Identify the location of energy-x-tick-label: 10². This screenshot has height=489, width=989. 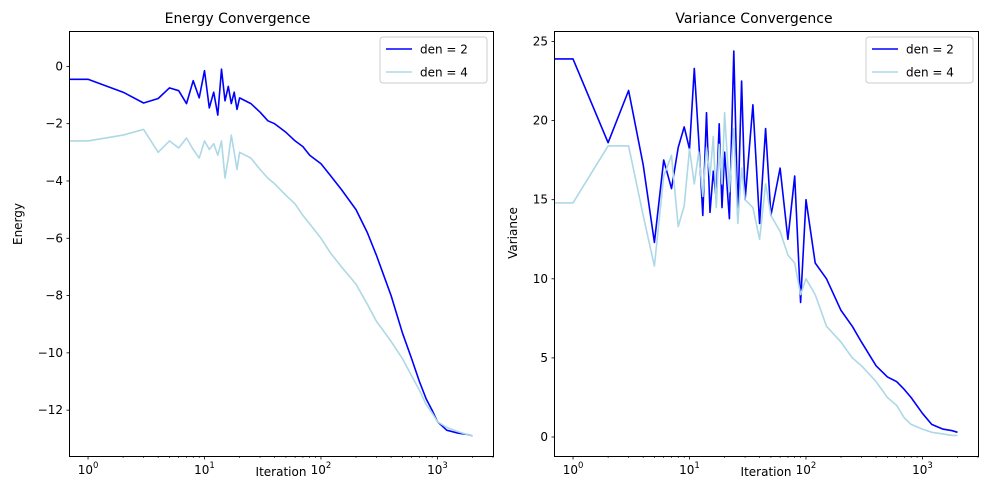
(321, 469).